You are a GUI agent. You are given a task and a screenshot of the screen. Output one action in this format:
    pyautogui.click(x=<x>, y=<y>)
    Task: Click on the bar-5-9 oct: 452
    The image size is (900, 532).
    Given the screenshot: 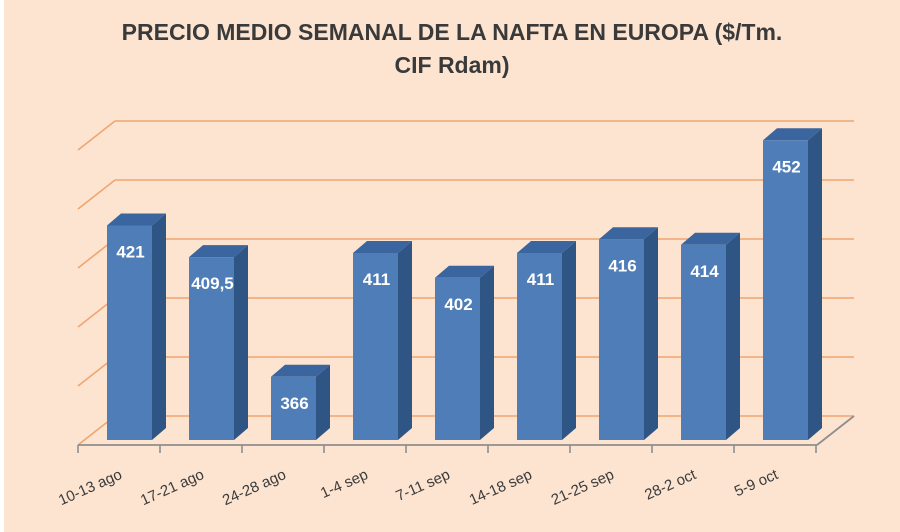 What is the action you would take?
    pyautogui.click(x=792, y=284)
    